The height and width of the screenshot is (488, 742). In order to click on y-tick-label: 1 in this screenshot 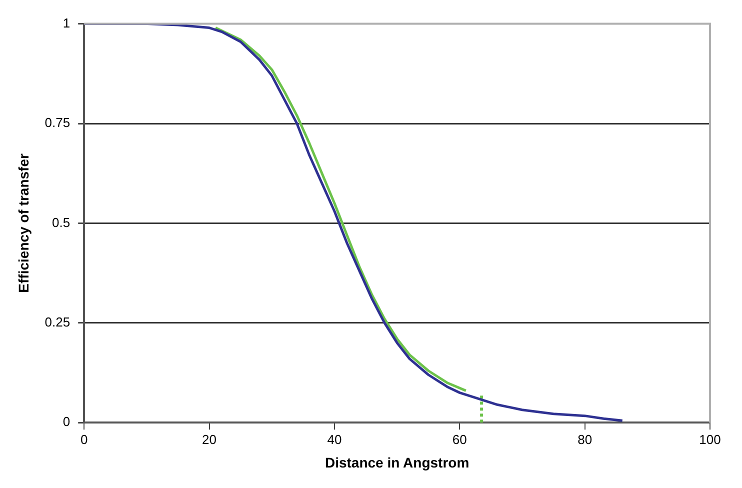, I will do `click(66, 22)`.